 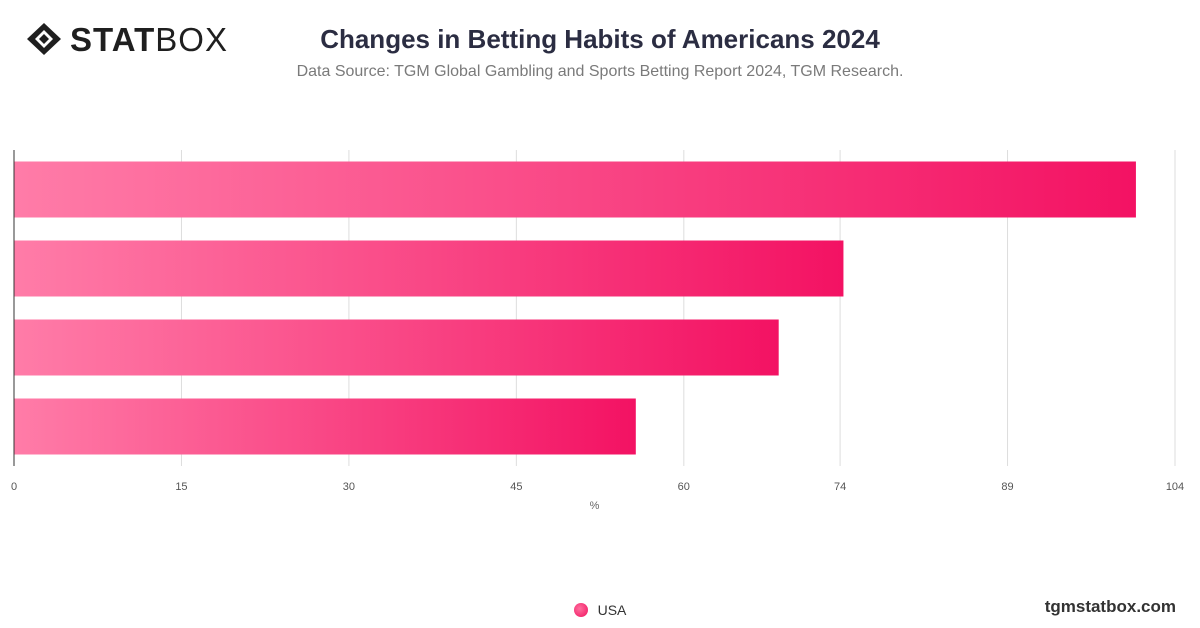 I want to click on diamond-logo-icon, so click(x=44, y=39).